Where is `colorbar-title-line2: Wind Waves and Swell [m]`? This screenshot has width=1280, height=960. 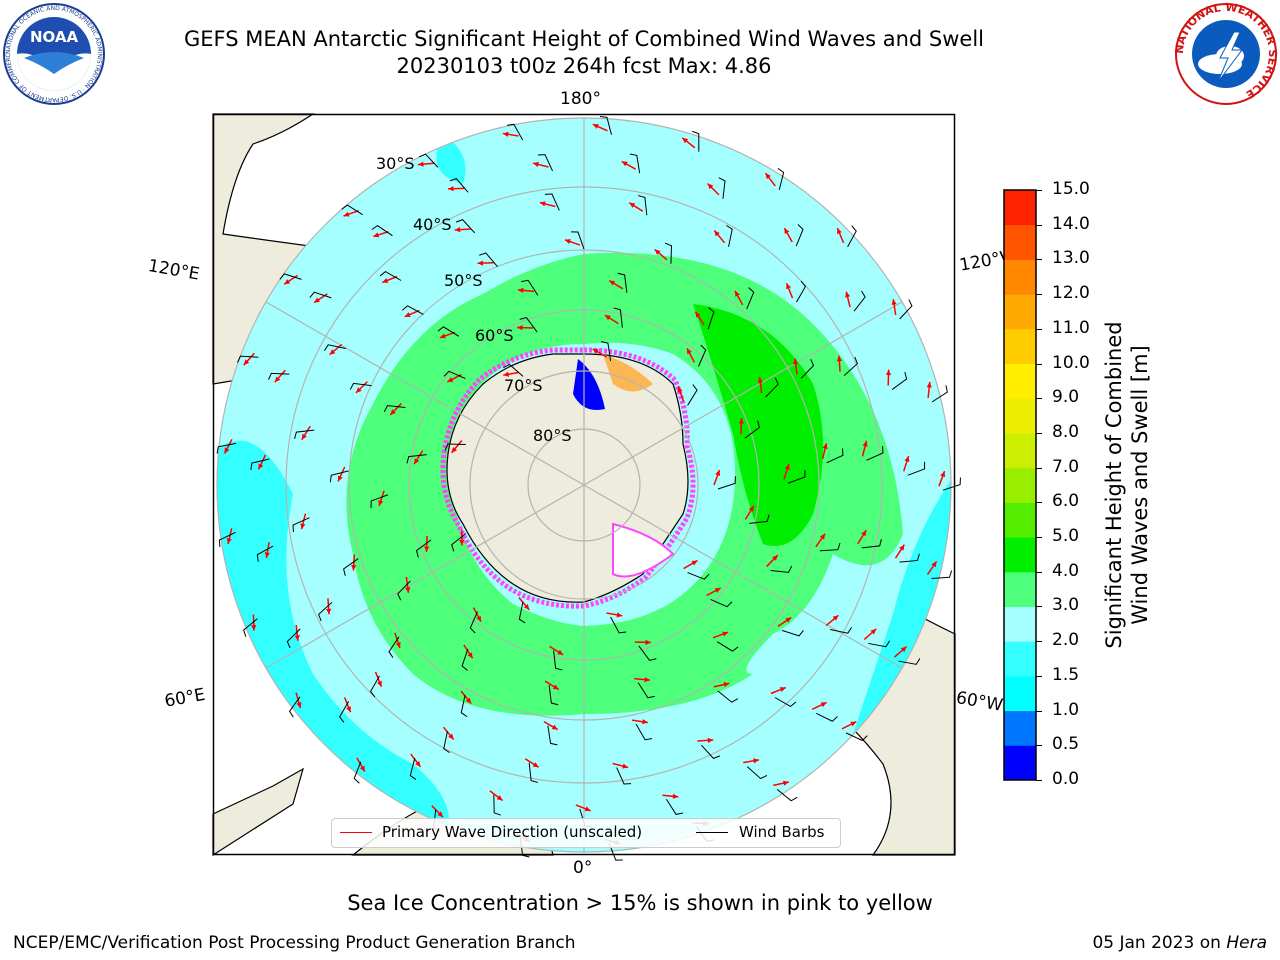 colorbar-title-line2: Wind Waves and Swell [m] is located at coordinates (1140, 485).